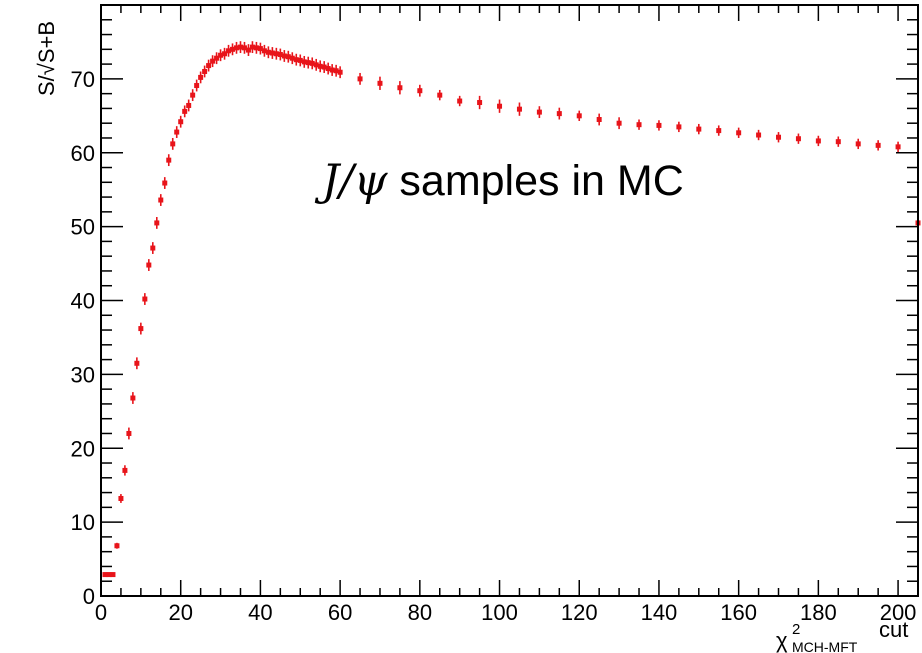 The width and height of the screenshot is (922, 653). What do you see at coordinates (101, 612) in the screenshot?
I see `x-tick-label: 0` at bounding box center [101, 612].